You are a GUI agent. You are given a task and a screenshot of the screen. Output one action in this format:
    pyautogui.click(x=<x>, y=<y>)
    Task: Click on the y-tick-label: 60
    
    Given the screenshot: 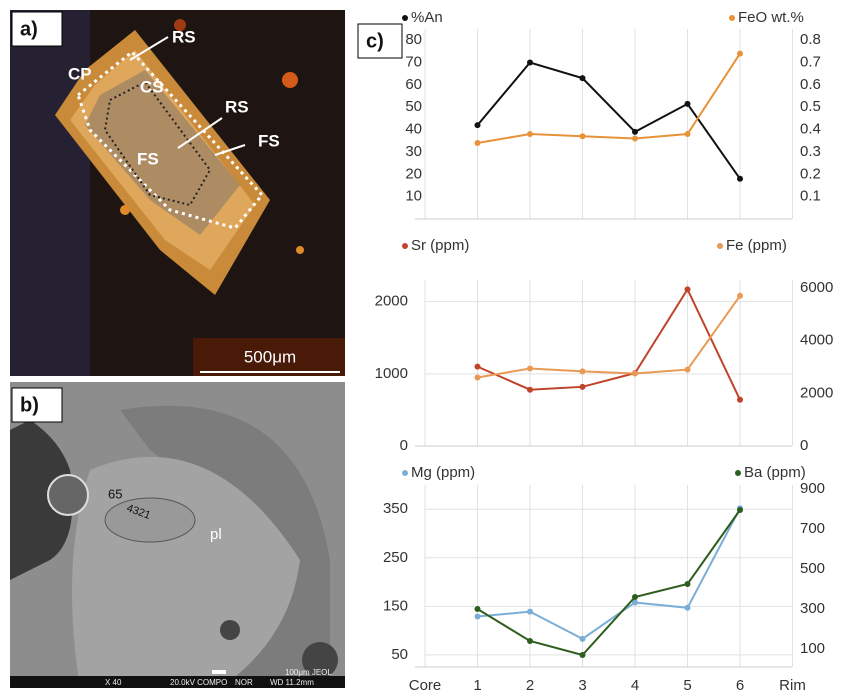 What is the action you would take?
    pyautogui.click(x=413, y=84)
    